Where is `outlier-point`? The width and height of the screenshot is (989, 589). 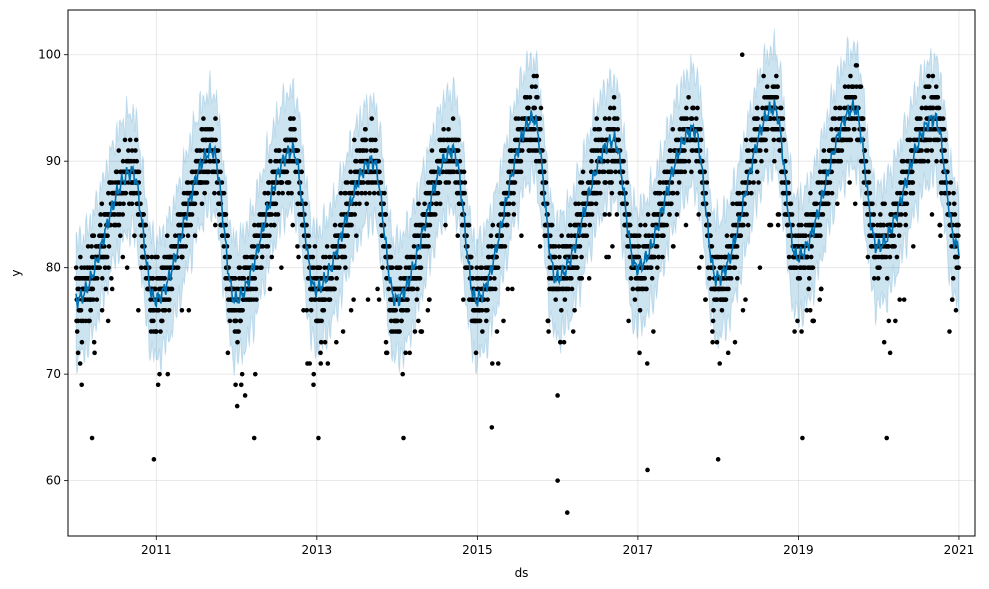
outlier-point is located at coordinates (557, 480).